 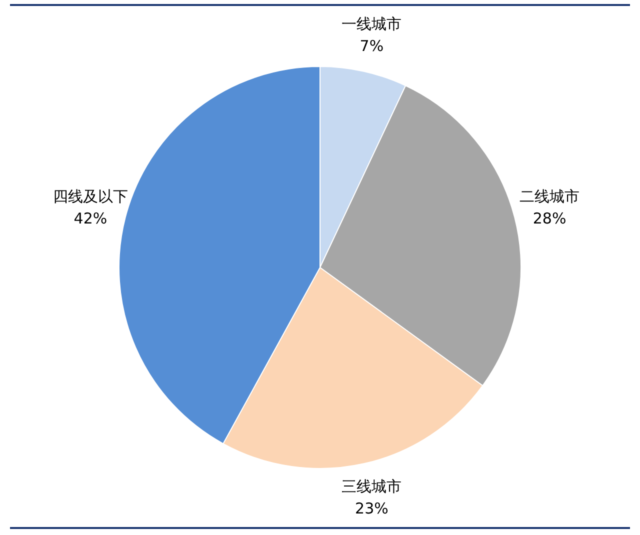 I want to click on slice-label: 二线城市, so click(x=550, y=196).